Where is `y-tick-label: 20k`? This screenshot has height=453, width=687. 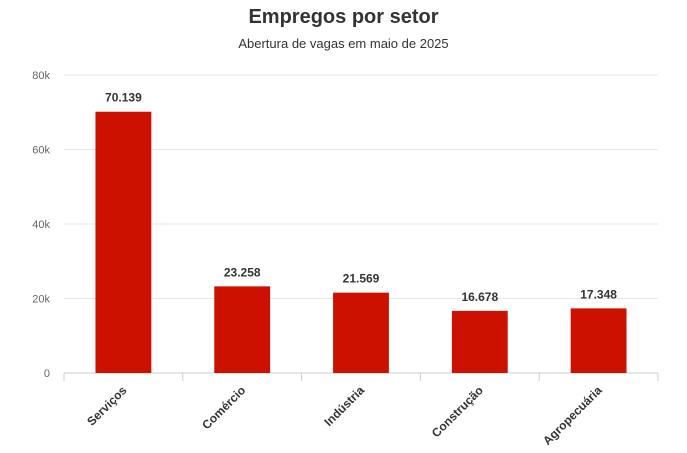 y-tick-label: 20k is located at coordinates (41, 300).